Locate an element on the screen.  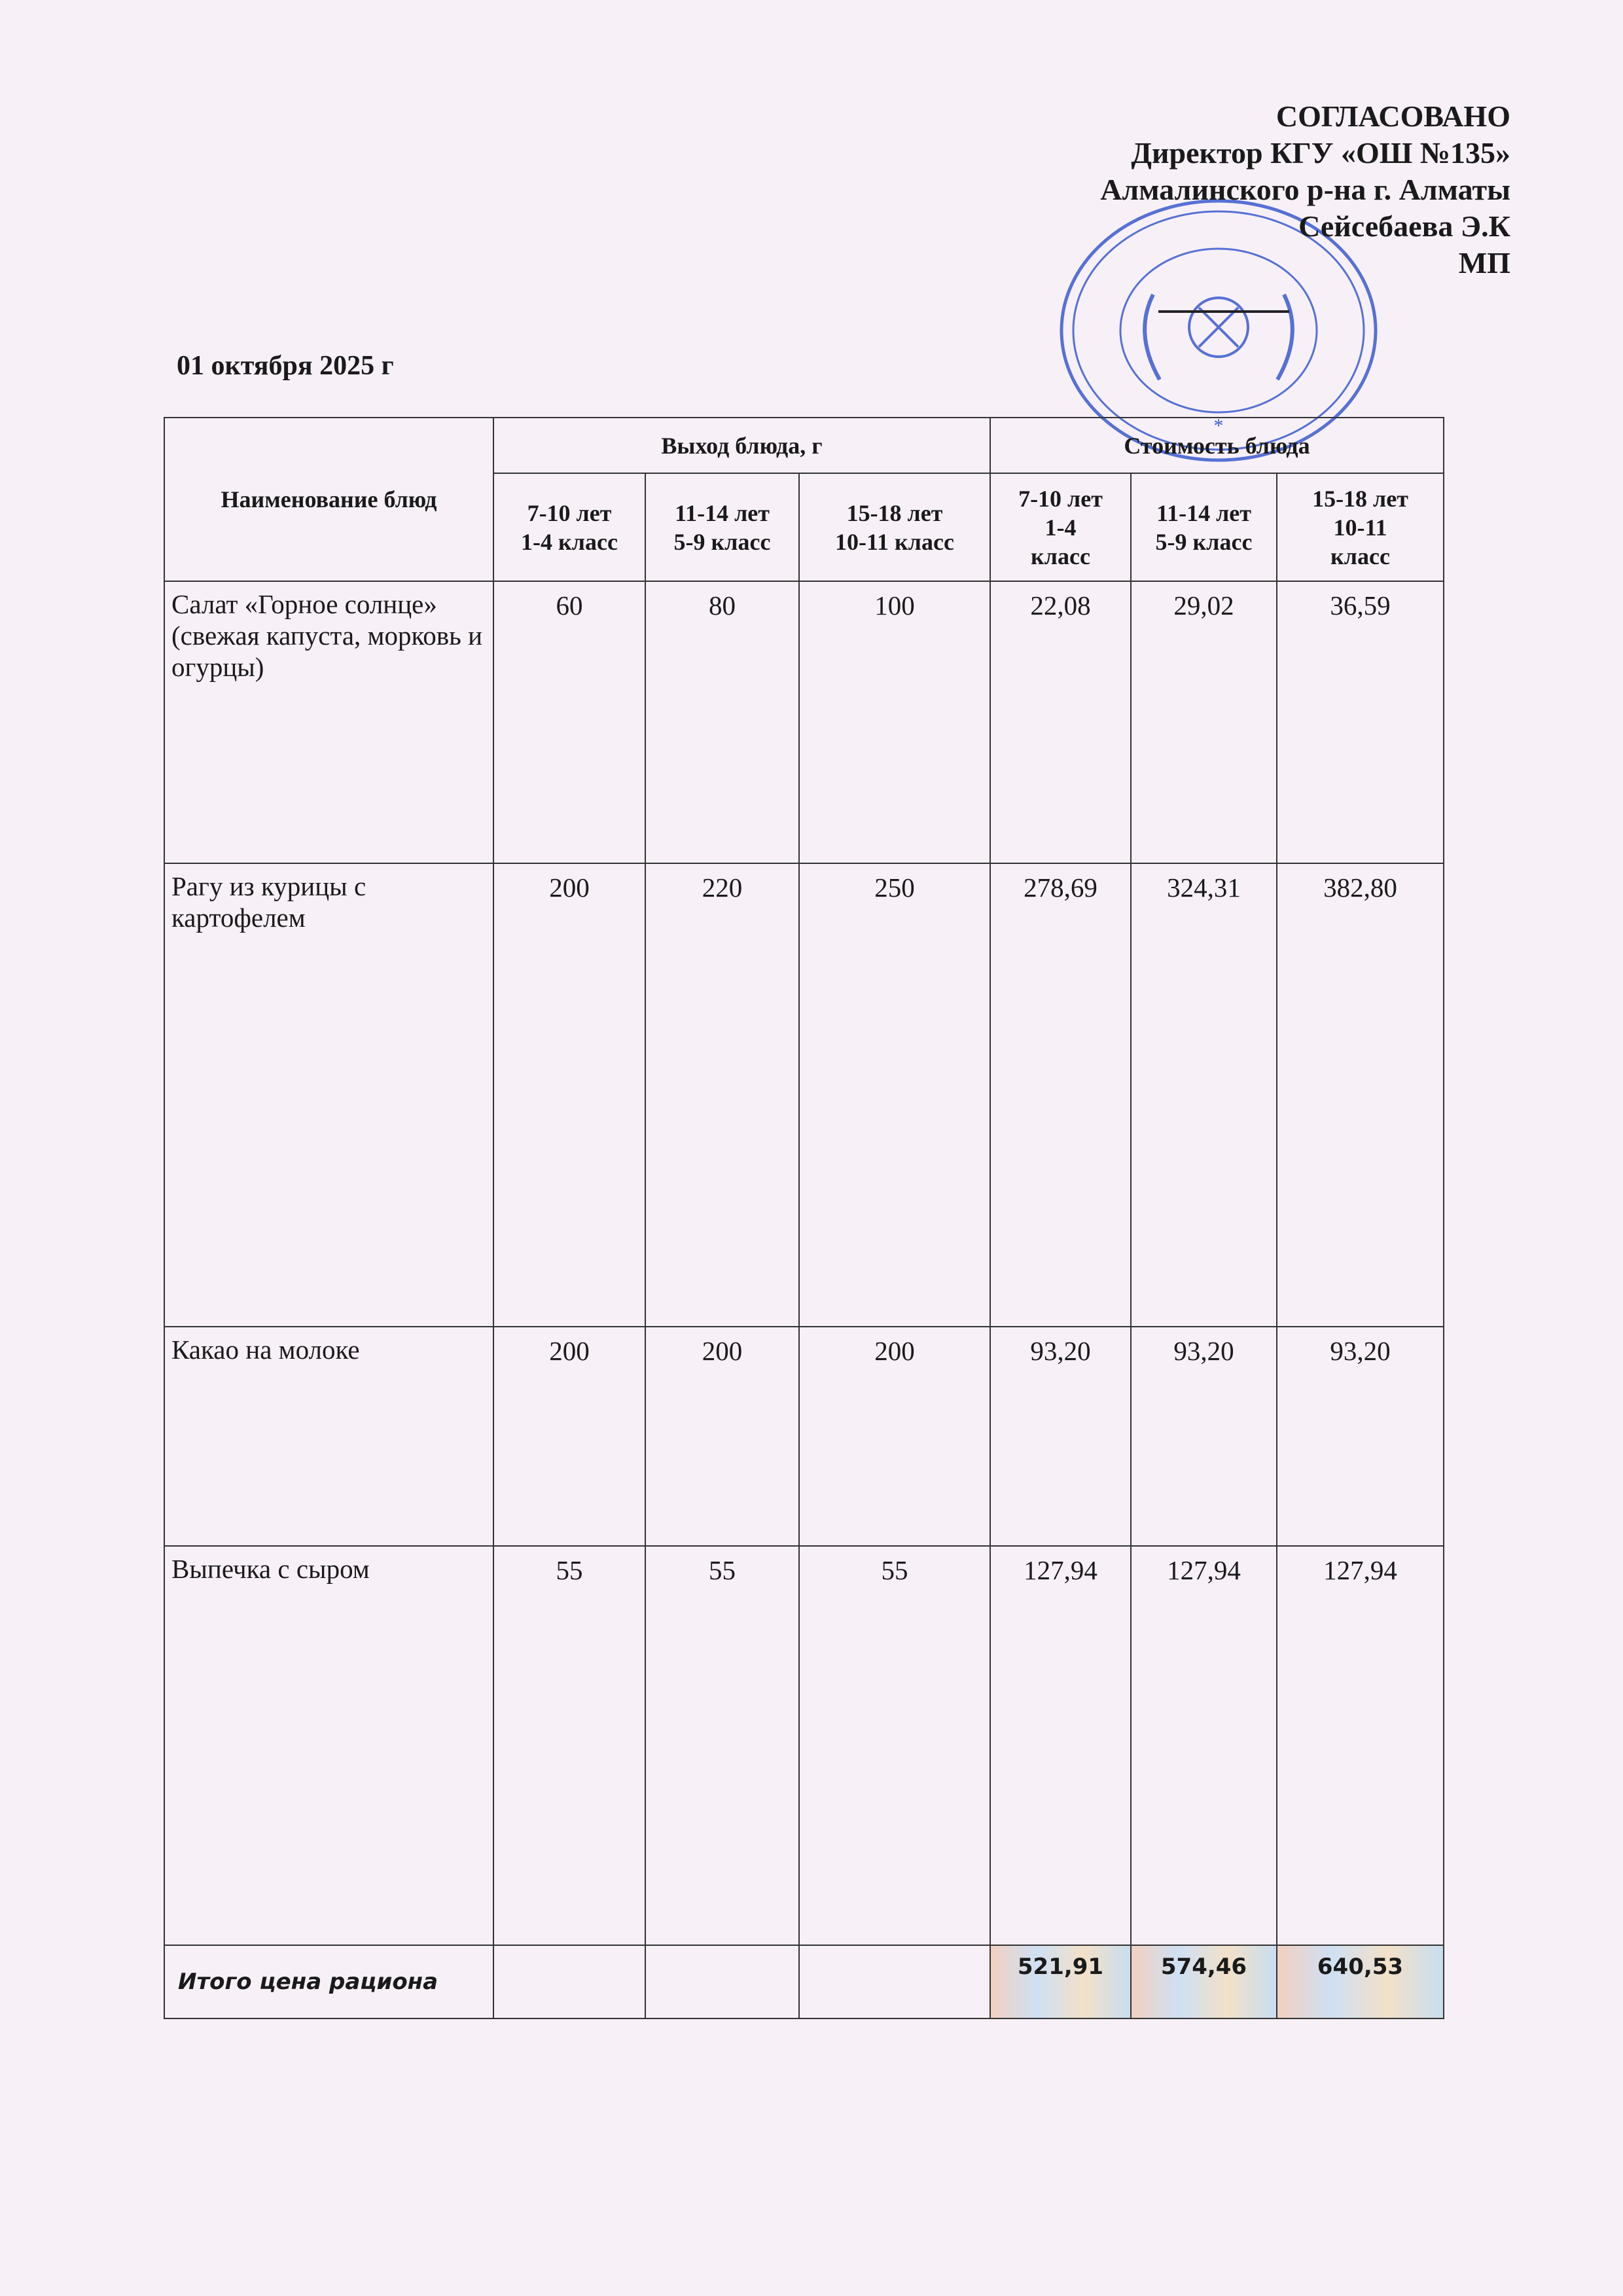
yield-cell: 80 is located at coordinates (722, 722).